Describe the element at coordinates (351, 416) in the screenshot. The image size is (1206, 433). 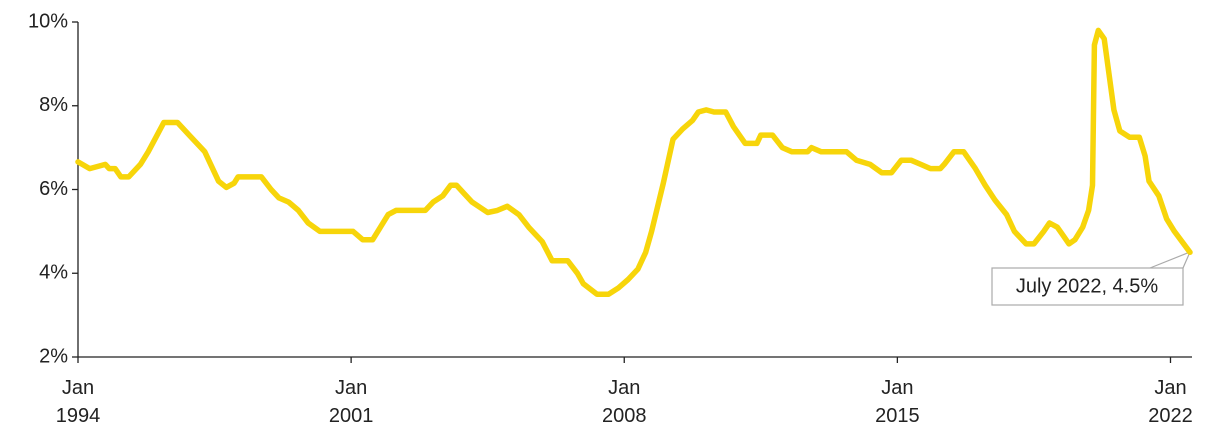
I see `x-tick-label-line: 2001` at that location.